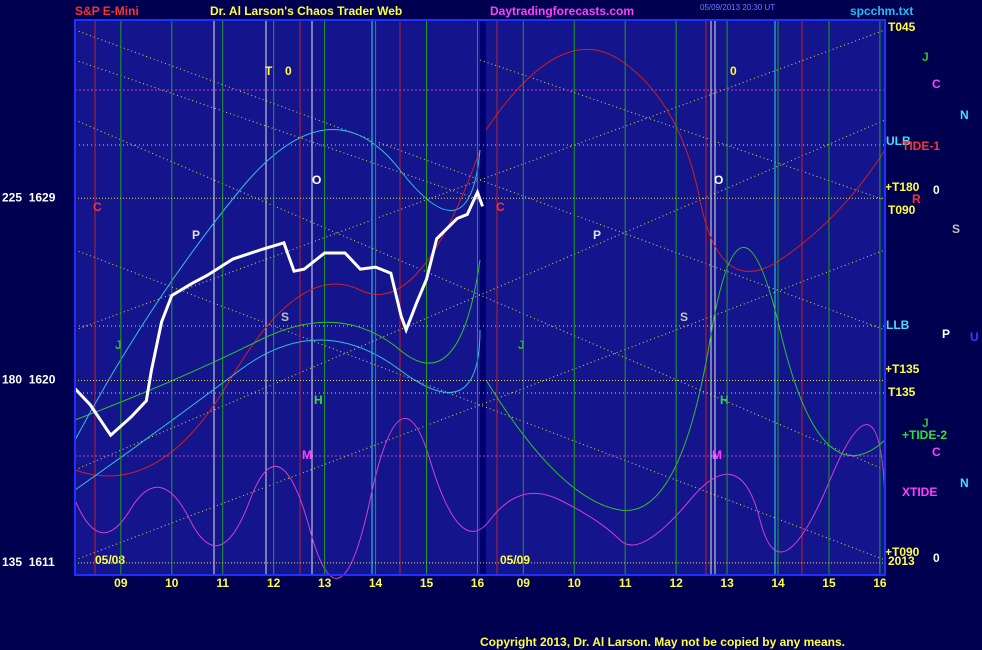  I want to click on date-label: 05/08, so click(110, 560).